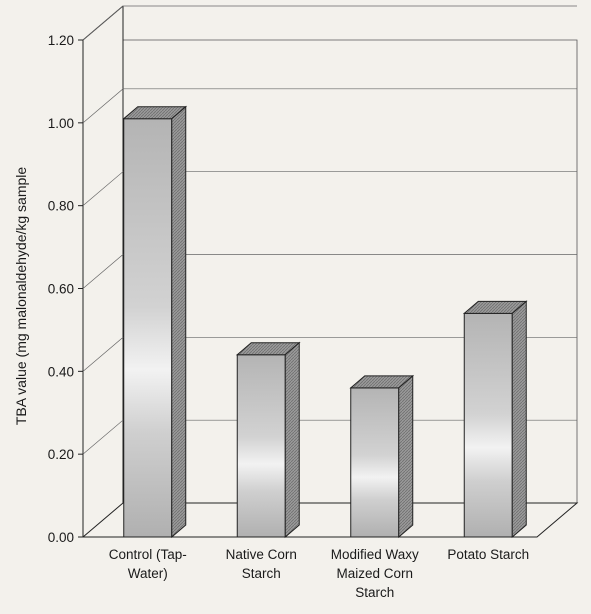 This screenshot has width=591, height=614. What do you see at coordinates (61, 289) in the screenshot?
I see `y-tick-label: 0.60` at bounding box center [61, 289].